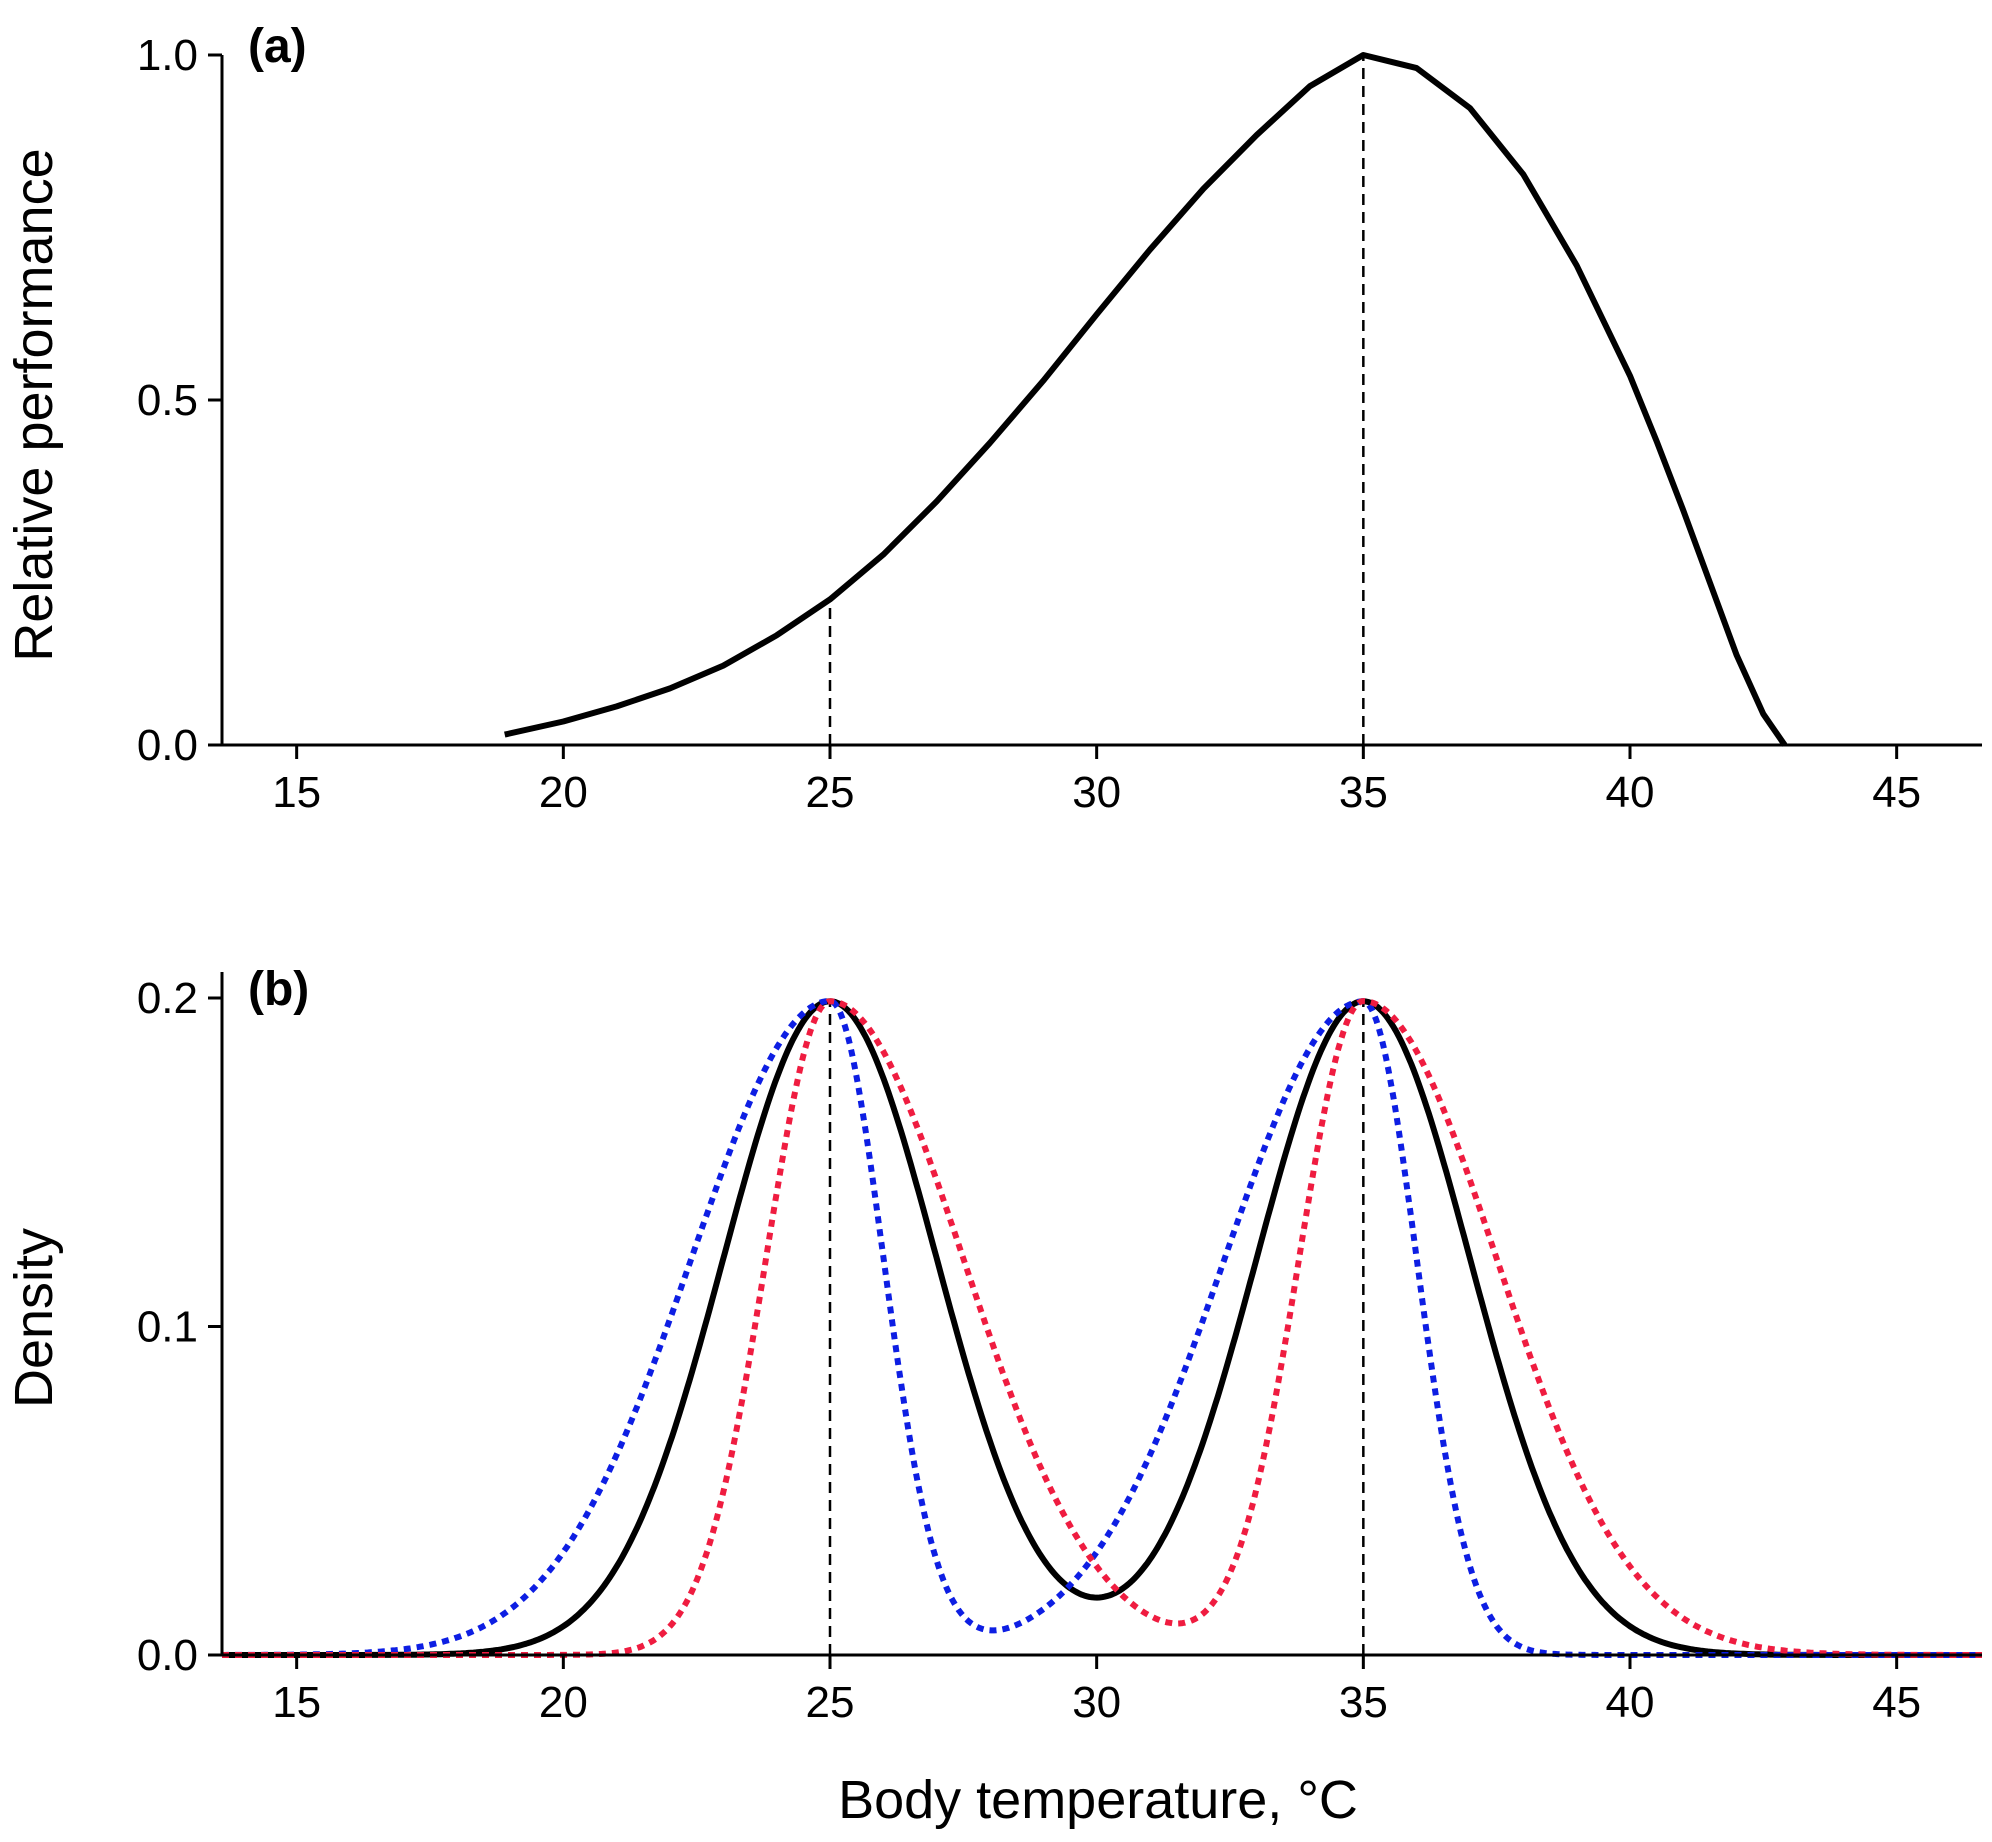 This screenshot has width=1992, height=1842. What do you see at coordinates (1096, 1328) in the screenshot?
I see `panel-b-reference-lines` at bounding box center [1096, 1328].